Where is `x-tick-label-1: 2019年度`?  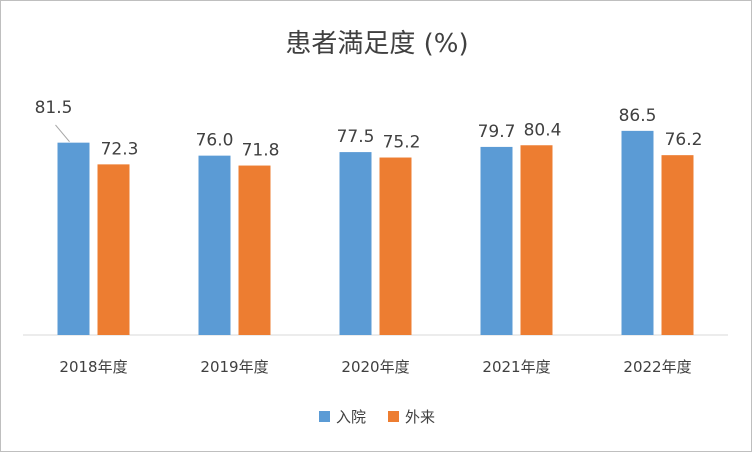 x-tick-label-1: 2019年度 is located at coordinates (234, 367).